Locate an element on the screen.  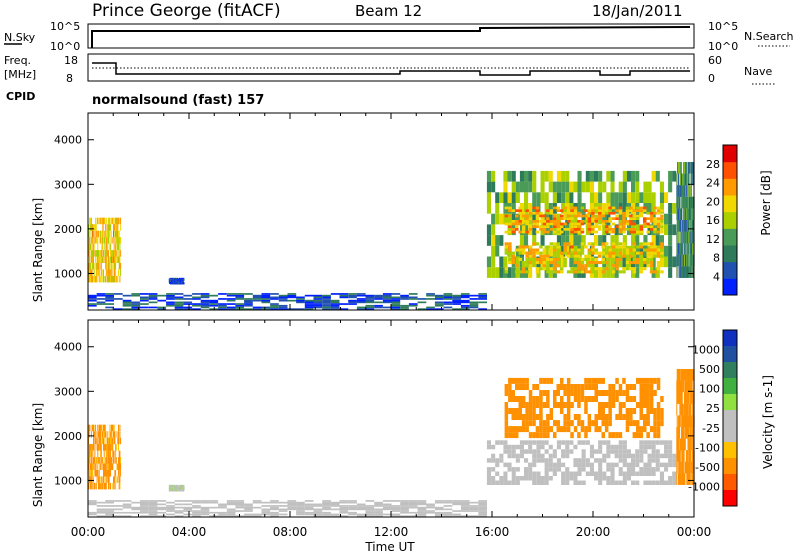
y-tick-label: 2000 is located at coordinates (68, 436).